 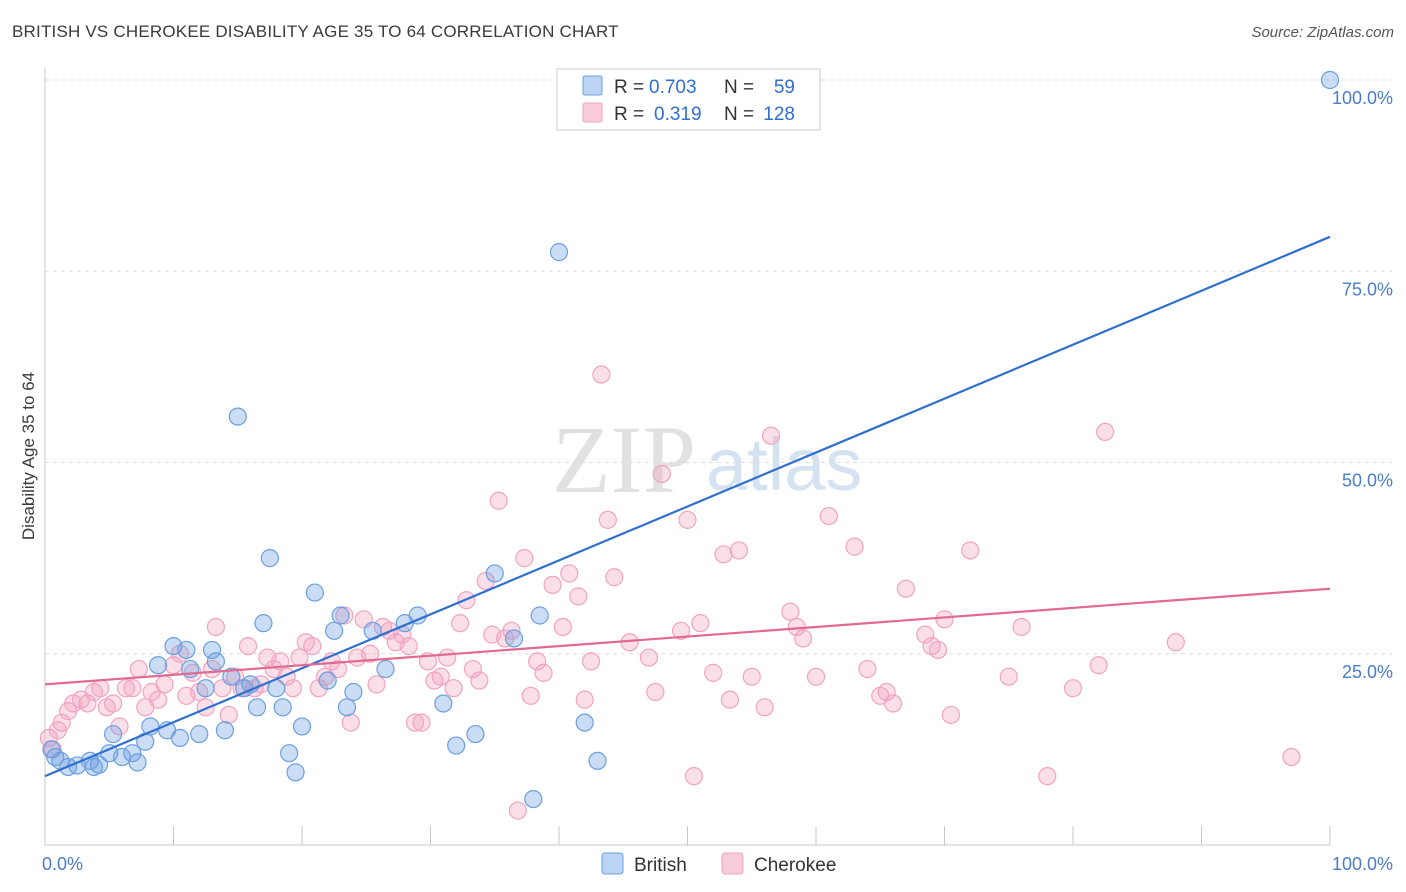 What do you see at coordinates (707, 459) in the screenshot?
I see `watermark: ZIP atlas` at bounding box center [707, 459].